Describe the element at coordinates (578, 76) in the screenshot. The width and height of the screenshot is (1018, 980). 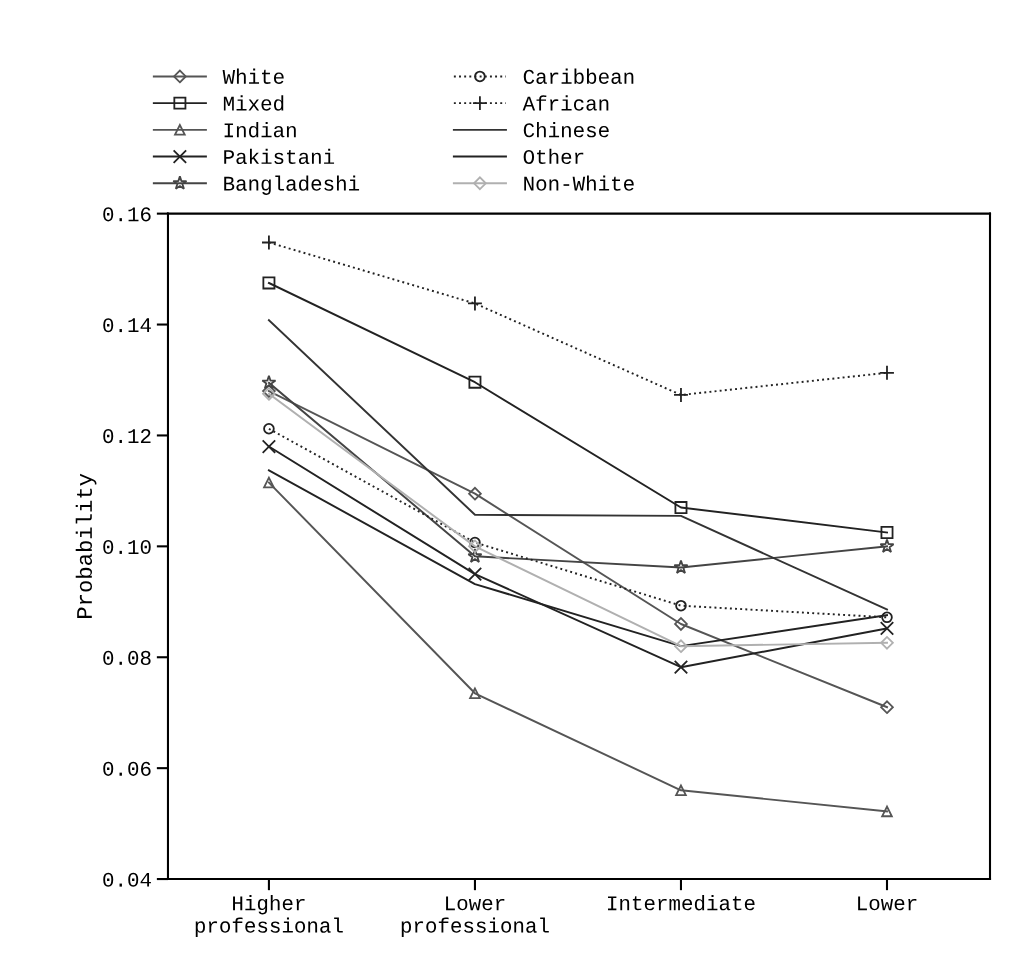
I see `legend-label: Caribbean` at that location.